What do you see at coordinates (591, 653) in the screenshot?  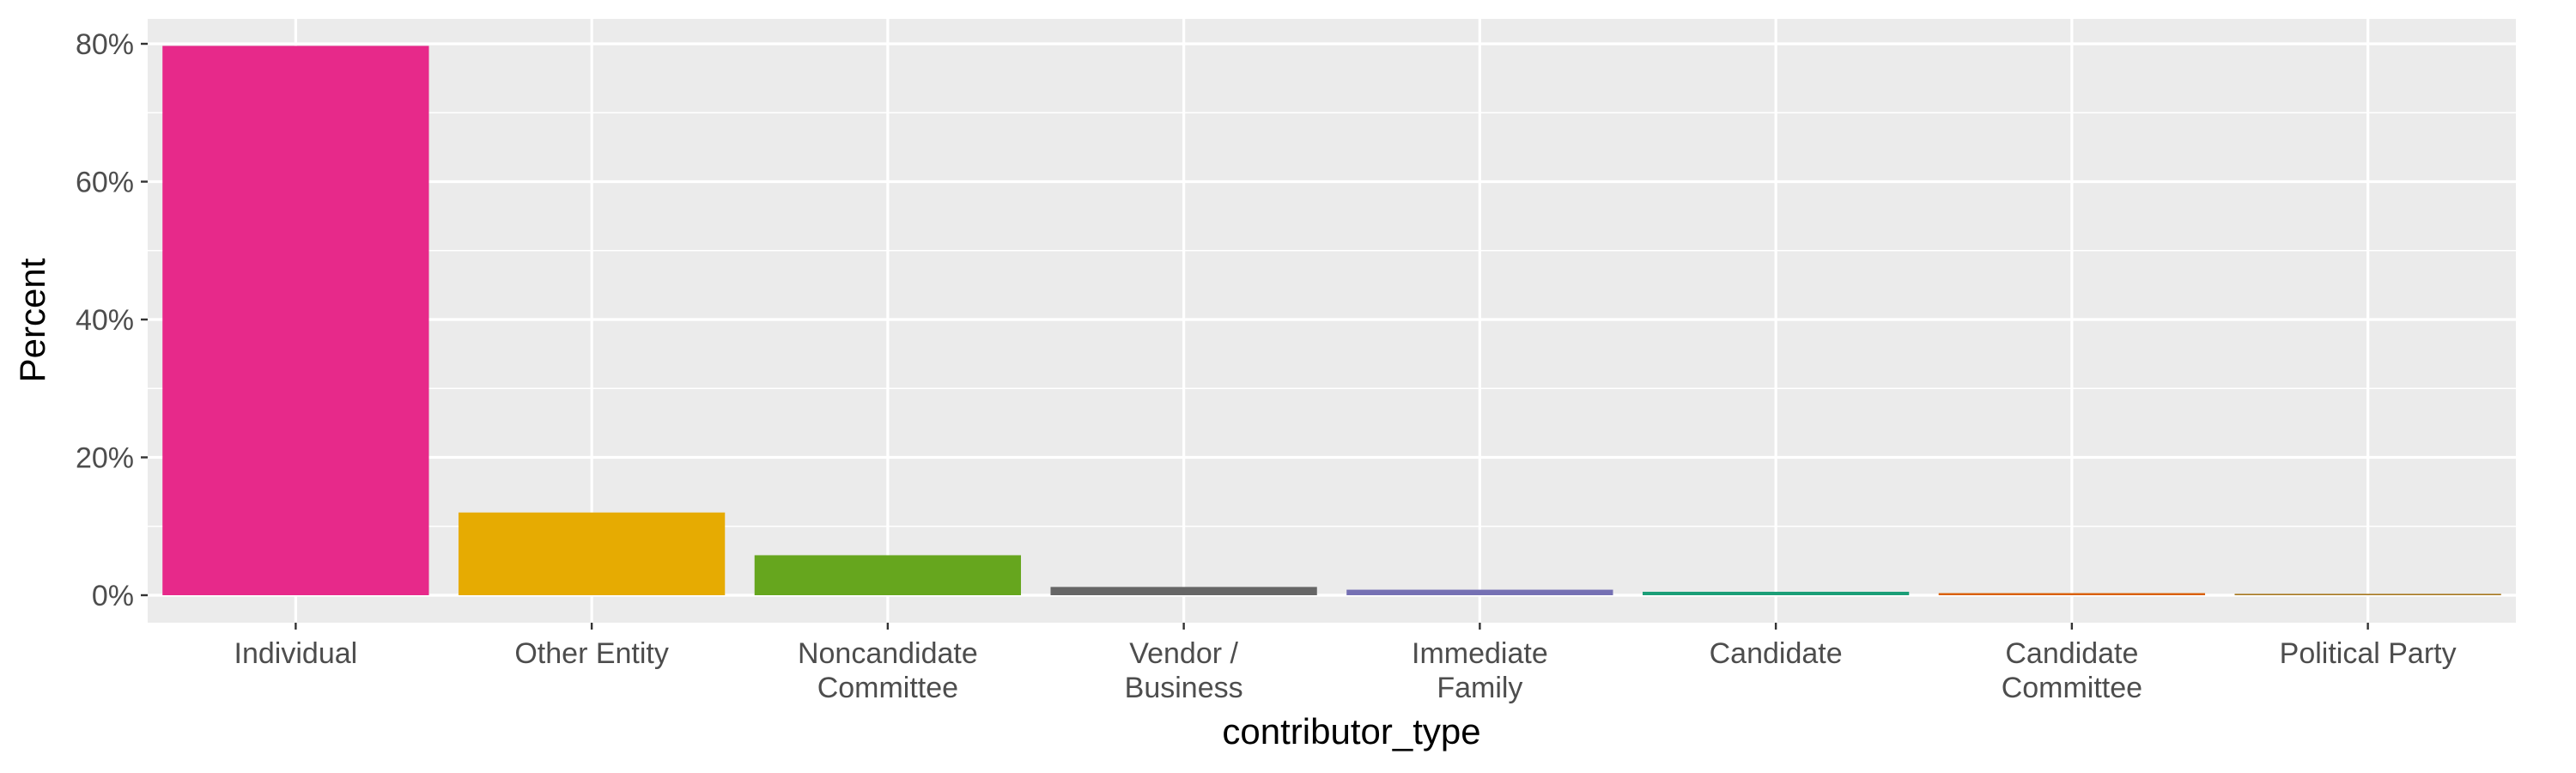 I see `x-tick-label: Other Entity` at bounding box center [591, 653].